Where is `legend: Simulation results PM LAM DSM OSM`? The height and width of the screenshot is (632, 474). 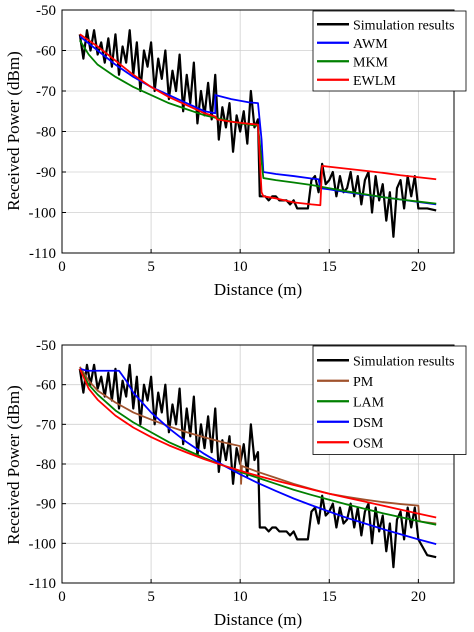 legend: Simulation results PM LAM DSM OSM is located at coordinates (389, 400).